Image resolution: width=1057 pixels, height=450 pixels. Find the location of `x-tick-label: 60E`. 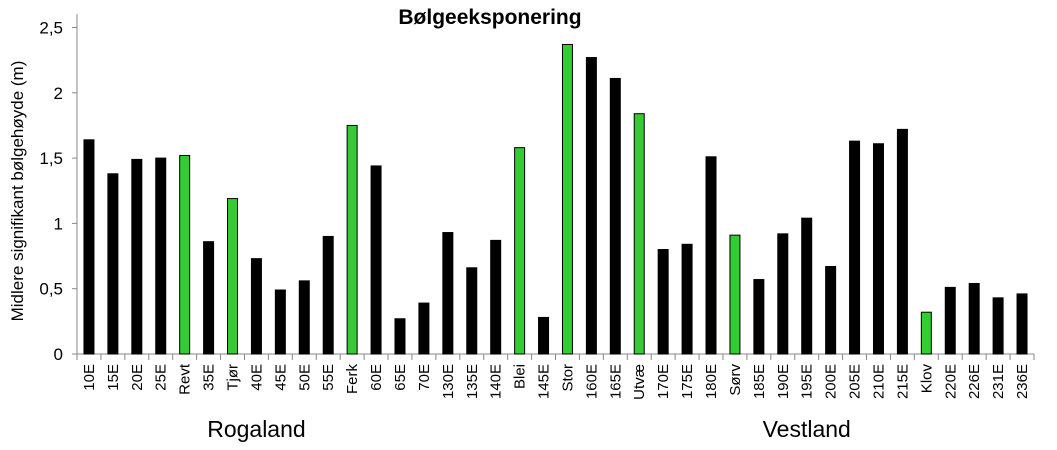

x-tick-label: 60E is located at coordinates (376, 377).